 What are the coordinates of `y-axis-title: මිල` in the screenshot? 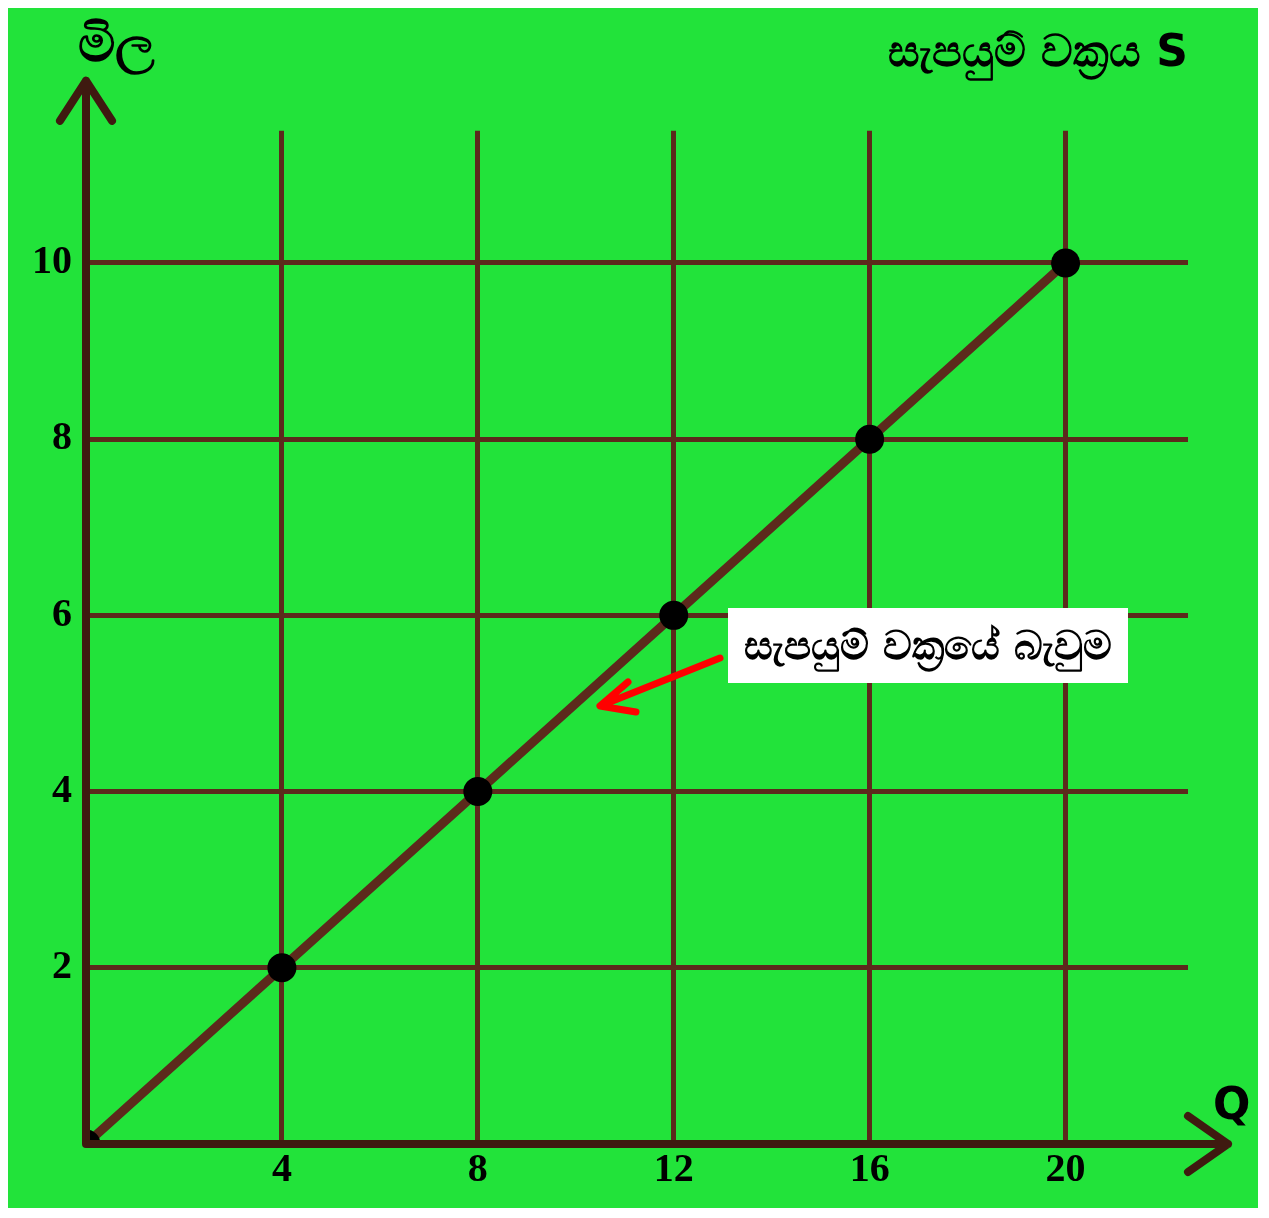 It's located at (116, 43).